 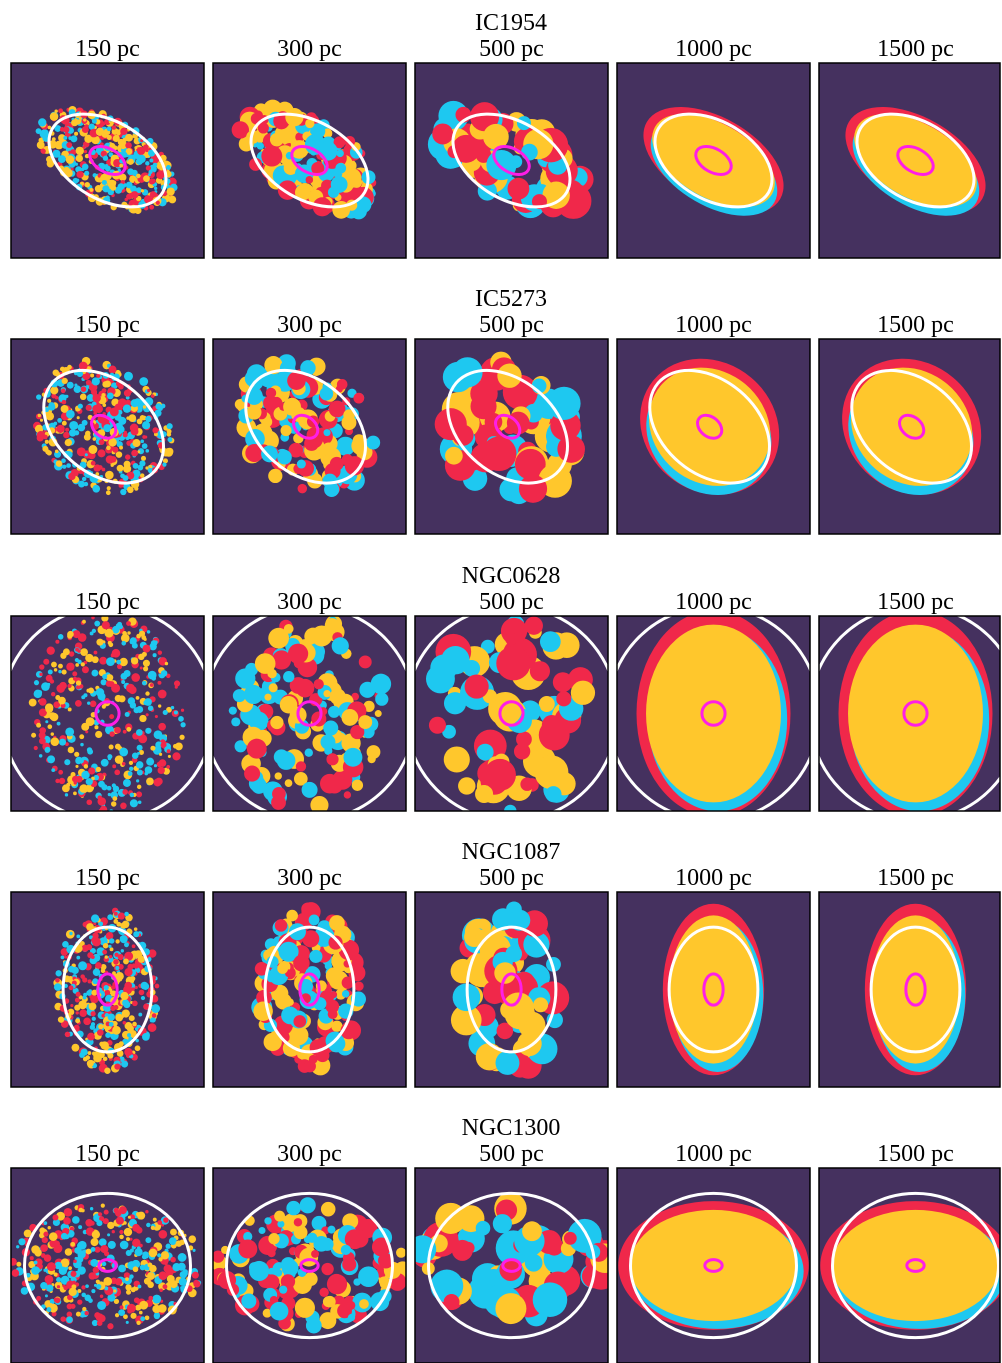 I want to click on panel-label: 300 pc, so click(x=309, y=1154).